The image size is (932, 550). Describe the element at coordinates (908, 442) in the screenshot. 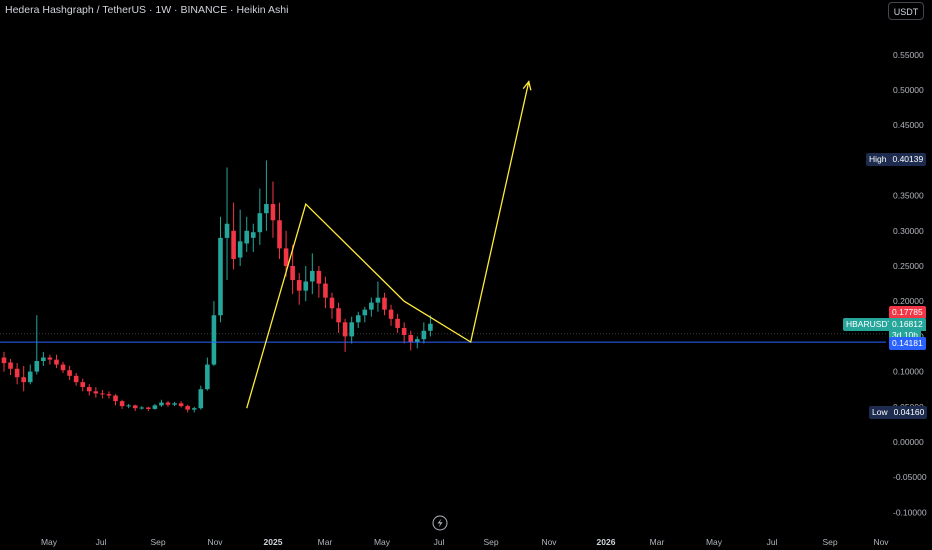

I see `price-tick-label: 0.00000` at that location.